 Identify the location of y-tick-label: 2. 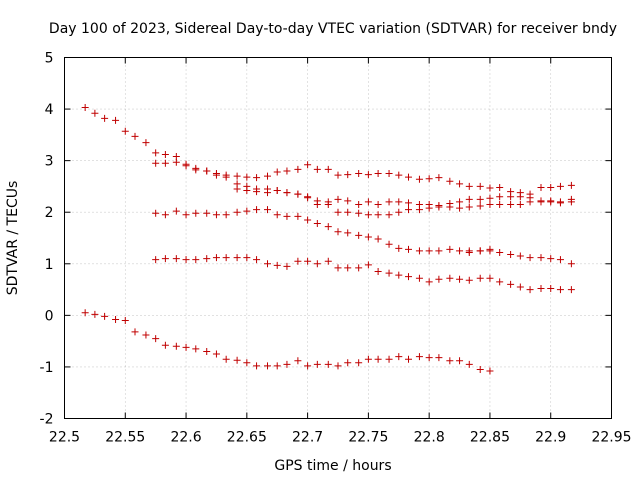
(49, 213).